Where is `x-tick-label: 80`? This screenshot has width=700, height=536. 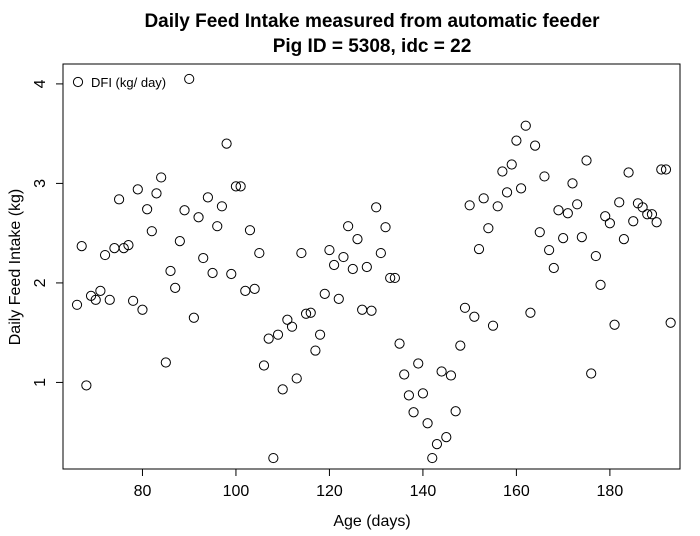 x-tick-label: 80 is located at coordinates (143, 491).